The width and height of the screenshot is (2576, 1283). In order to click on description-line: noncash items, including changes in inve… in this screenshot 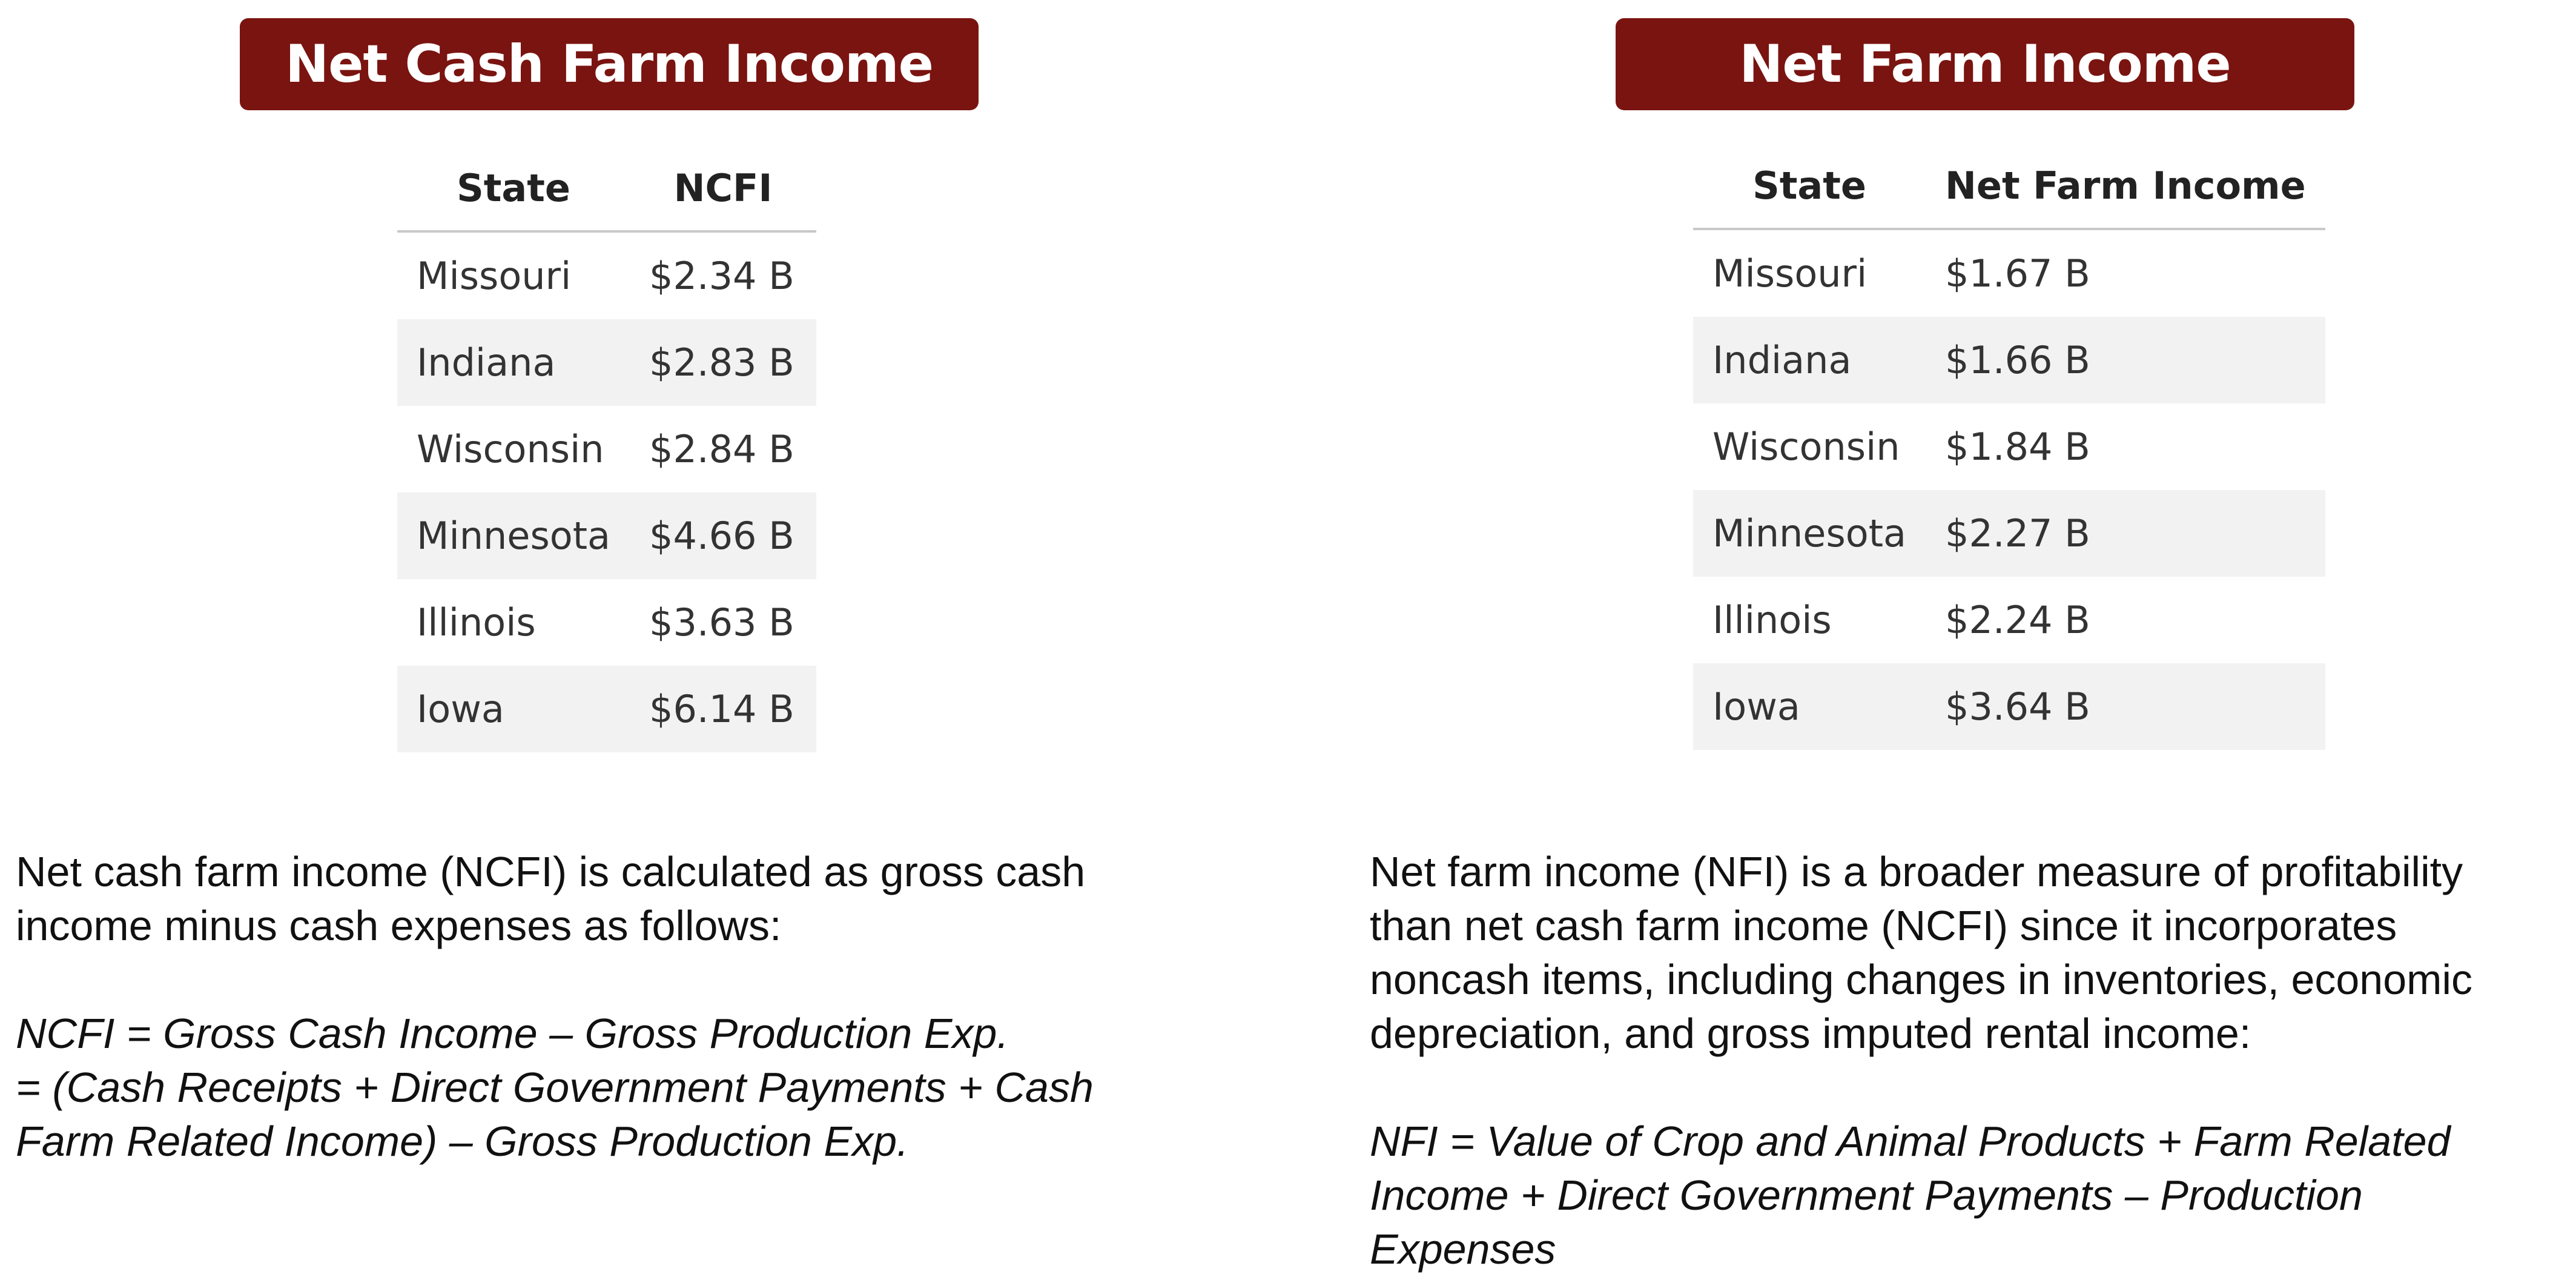, I will do `click(1921, 979)`.